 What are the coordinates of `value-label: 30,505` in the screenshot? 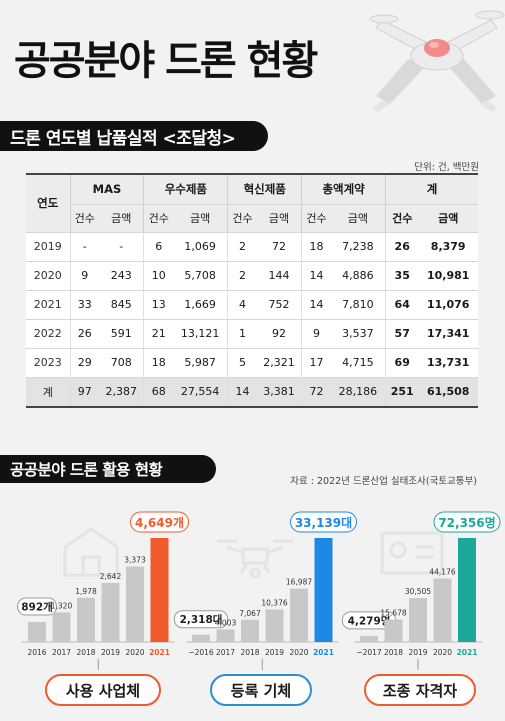 It's located at (418, 591).